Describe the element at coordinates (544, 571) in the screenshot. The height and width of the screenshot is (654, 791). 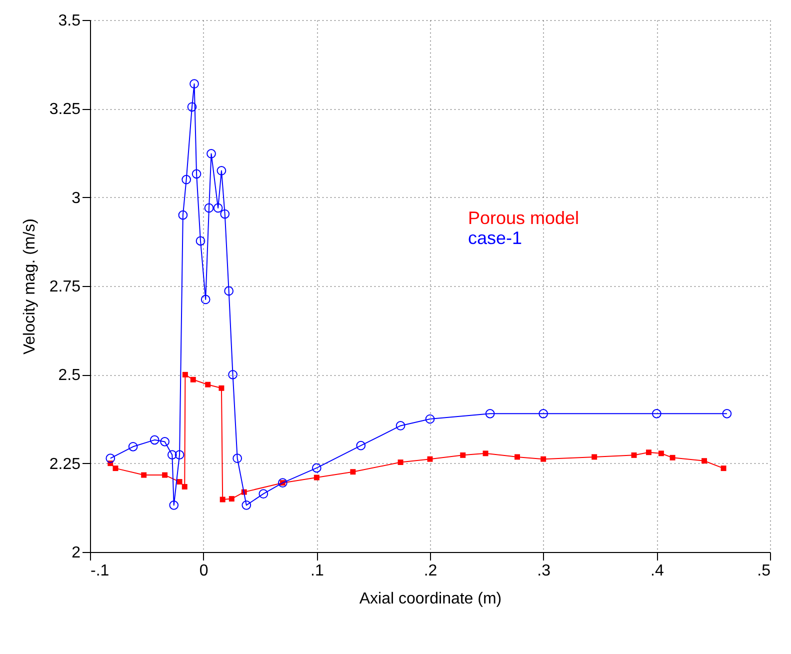
I see `x-tick-label: .3` at that location.